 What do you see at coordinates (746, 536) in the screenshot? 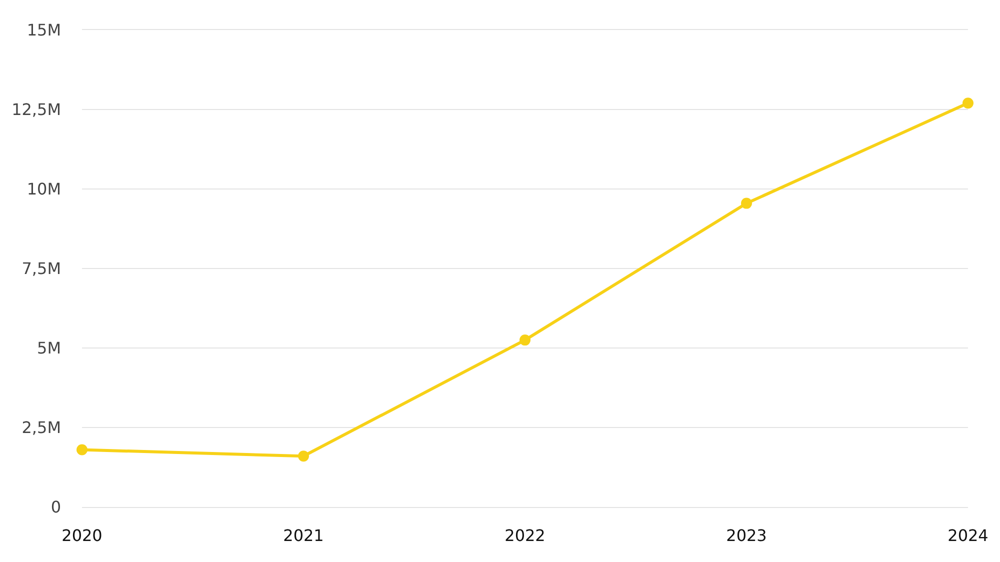
I see `x-tick-label: 2023` at bounding box center [746, 536].